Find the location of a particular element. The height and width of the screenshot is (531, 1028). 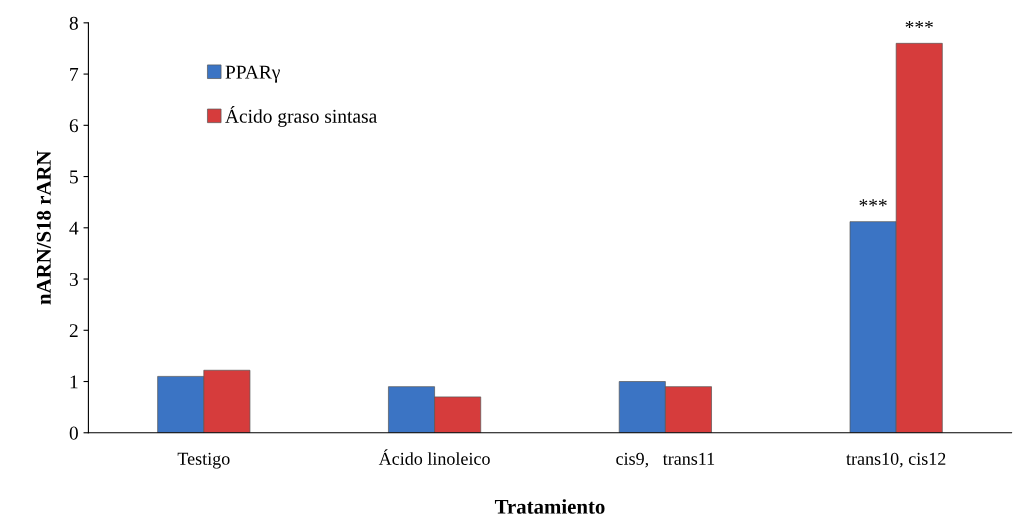

y-tick-label: 2 is located at coordinates (73, 331).